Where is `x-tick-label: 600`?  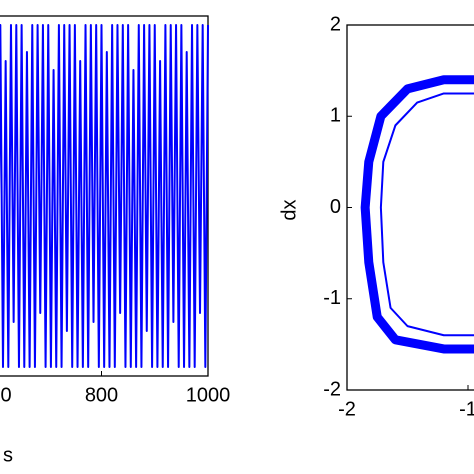 x-tick-label: 600 is located at coordinates (6, 395).